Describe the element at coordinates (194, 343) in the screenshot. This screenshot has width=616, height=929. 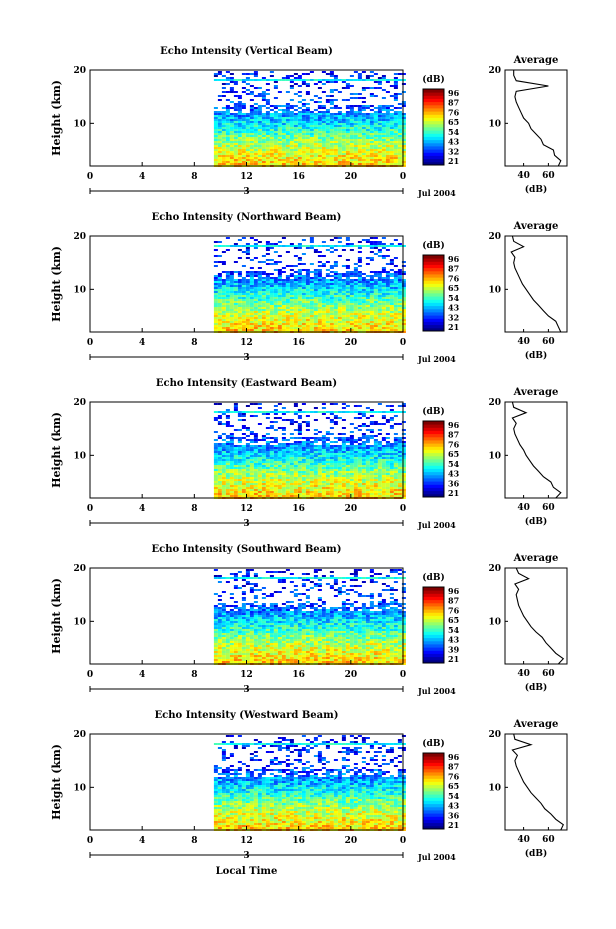
I see `x-tick-label: 8` at that location.